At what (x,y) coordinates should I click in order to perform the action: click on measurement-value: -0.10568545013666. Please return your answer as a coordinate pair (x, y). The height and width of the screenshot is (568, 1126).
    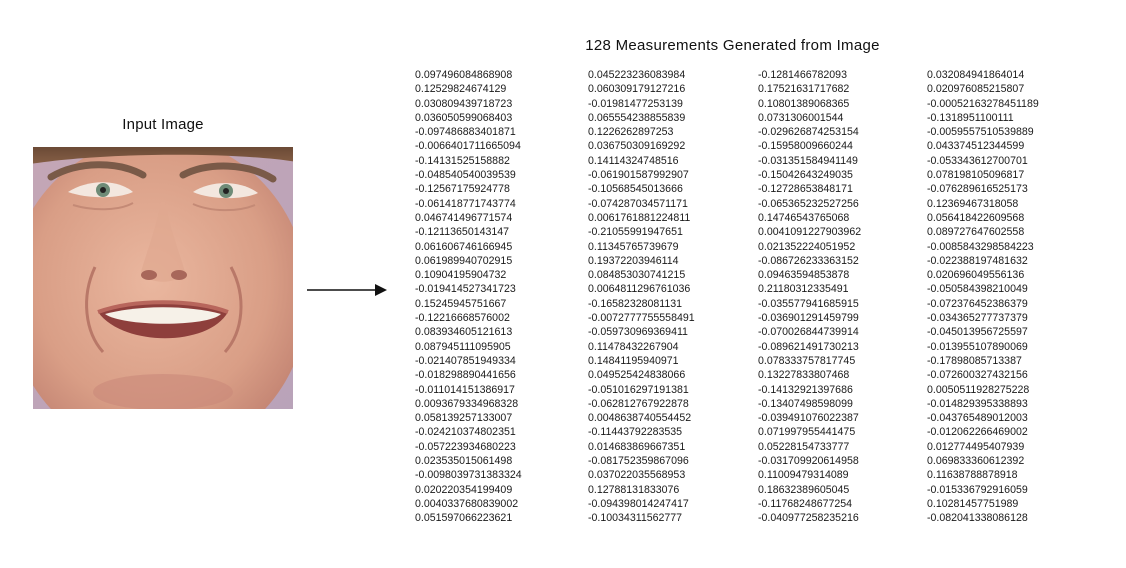
    Looking at the image, I should click on (635, 189).